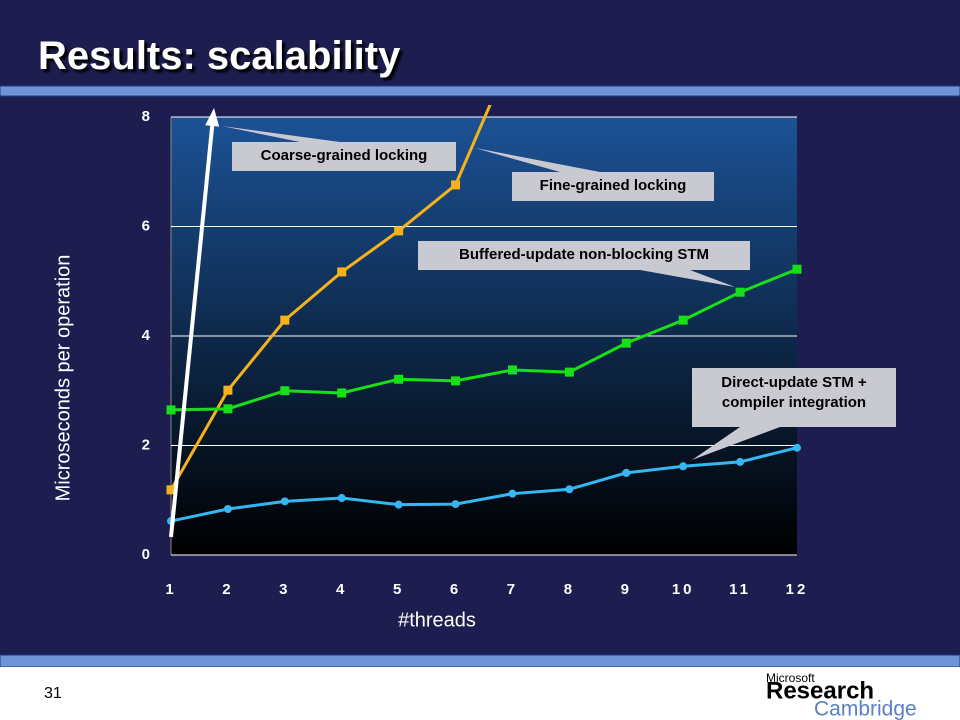 This screenshot has width=960, height=720. I want to click on arrow-head, so click(212, 117).